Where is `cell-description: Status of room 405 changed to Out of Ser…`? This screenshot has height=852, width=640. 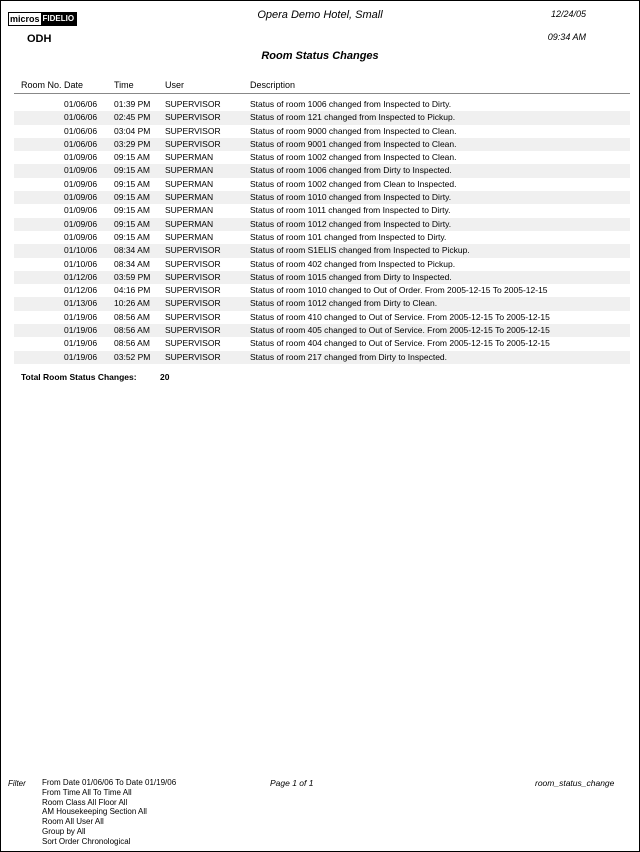
cell-description: Status of room 405 changed to Out of Ser… is located at coordinates (400, 330).